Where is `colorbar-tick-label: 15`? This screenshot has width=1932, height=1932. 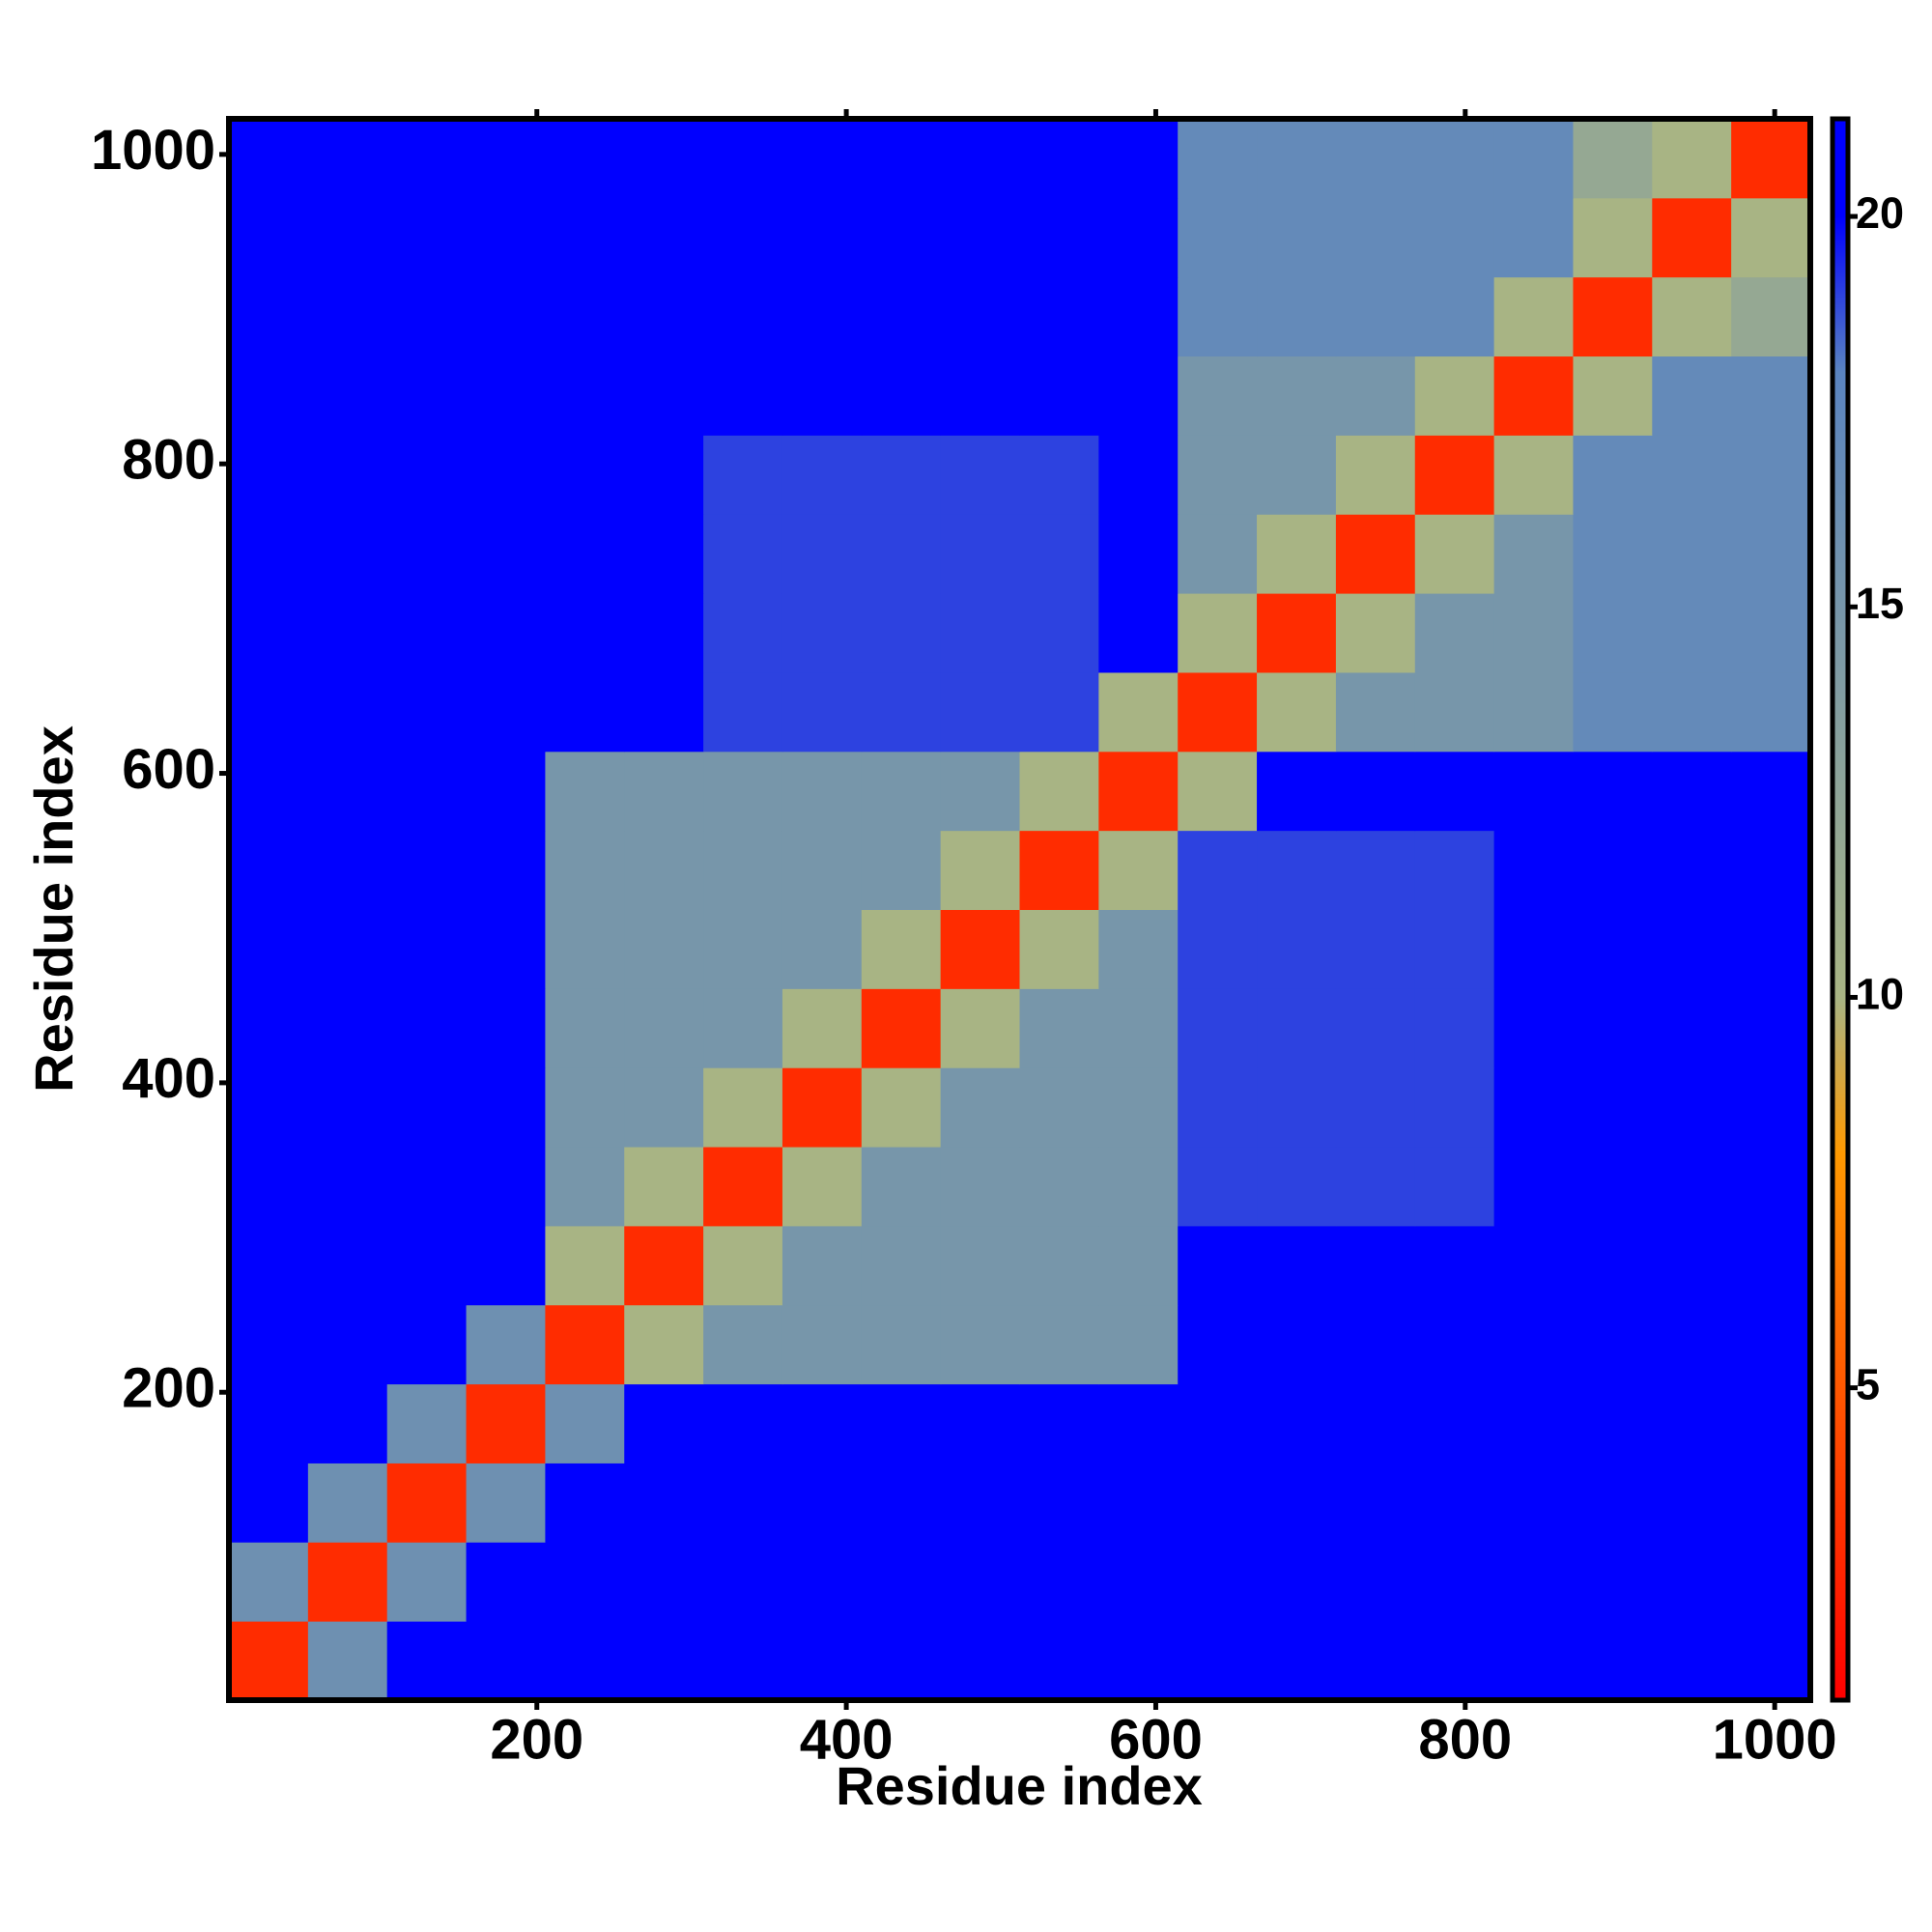
colorbar-tick-label: 15 is located at coordinates (1880, 603).